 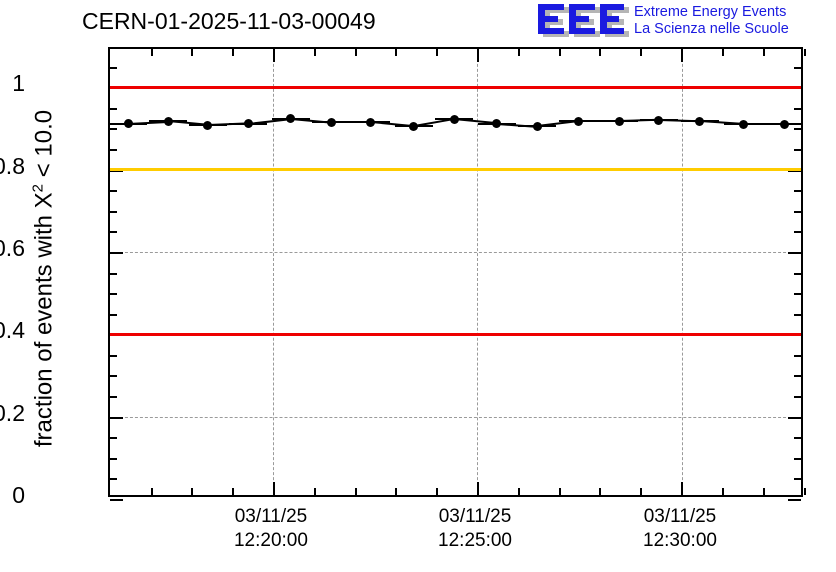 What do you see at coordinates (455, 334) in the screenshot?
I see `reference-line-lower-red-limit` at bounding box center [455, 334].